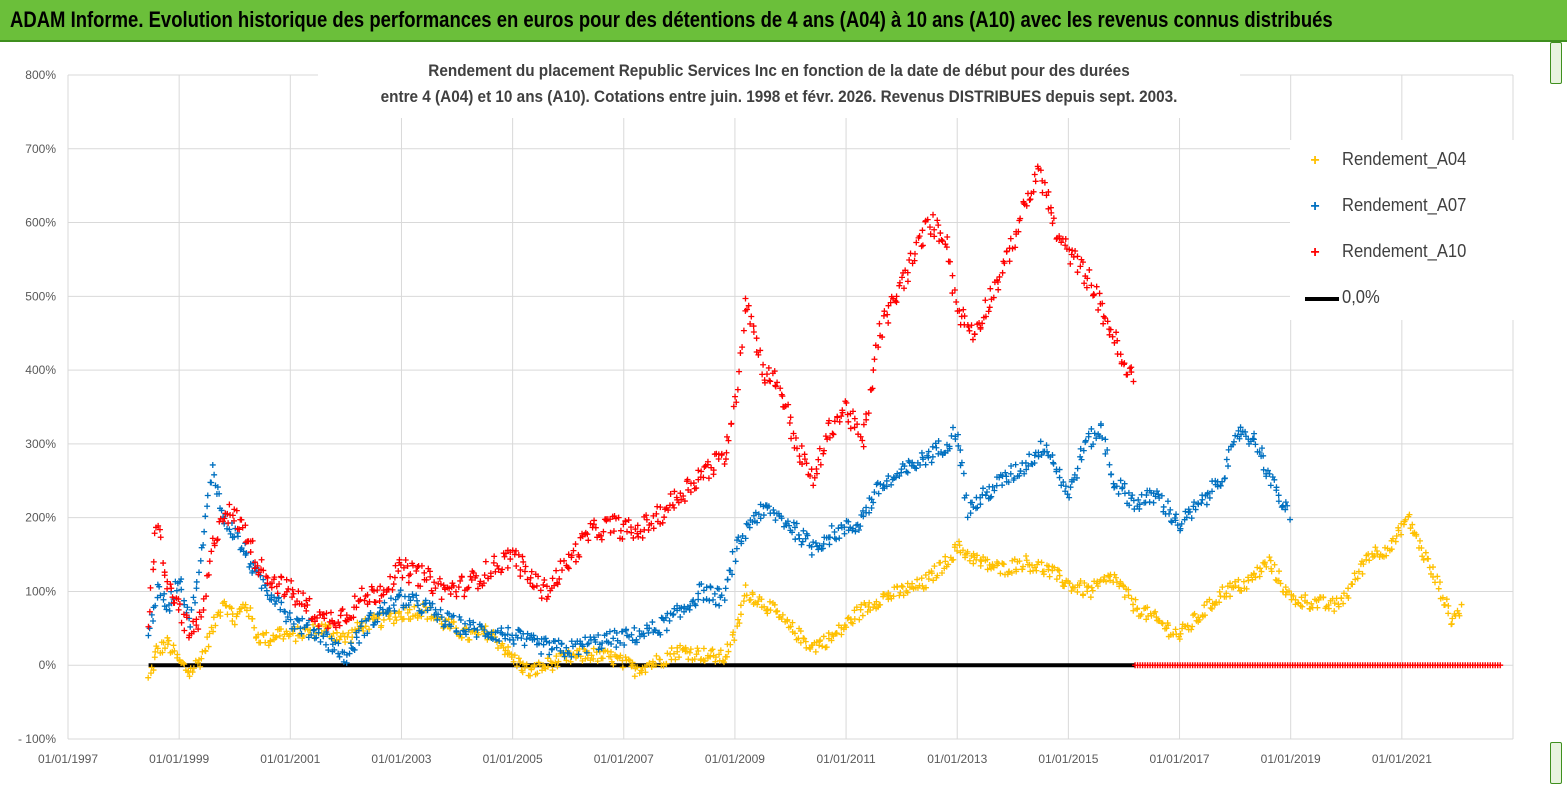  What do you see at coordinates (1556, 63) in the screenshot?
I see `scrollbar-handle-top` at bounding box center [1556, 63].